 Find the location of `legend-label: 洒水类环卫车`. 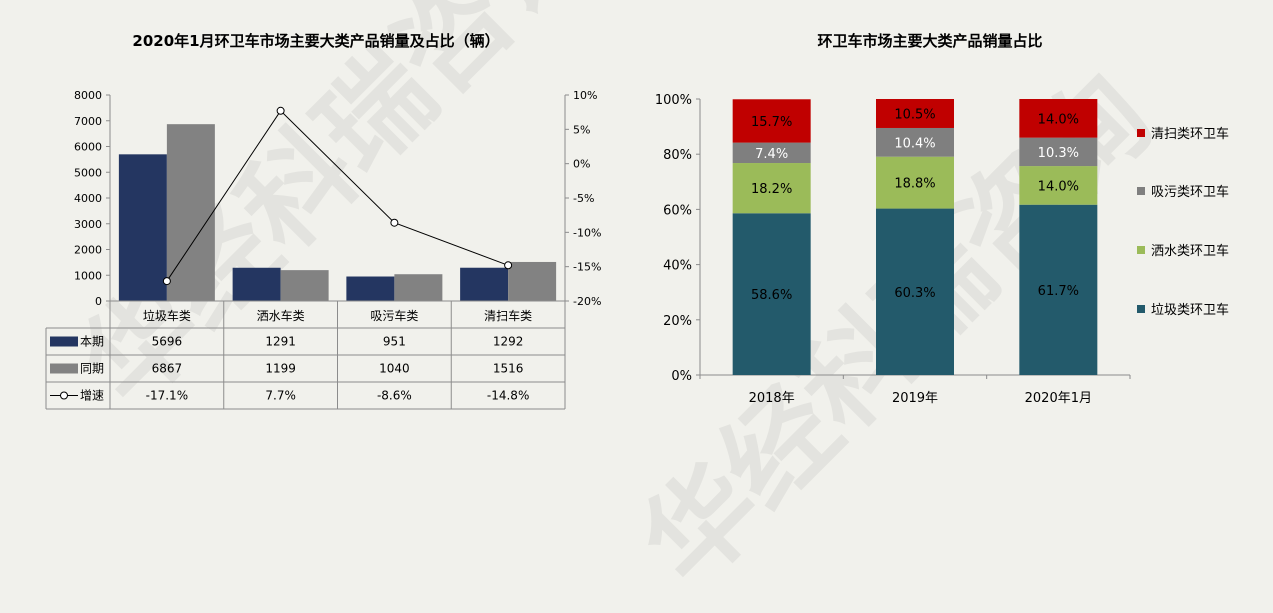

legend-label: 洒水类环卫车 is located at coordinates (1190, 251).